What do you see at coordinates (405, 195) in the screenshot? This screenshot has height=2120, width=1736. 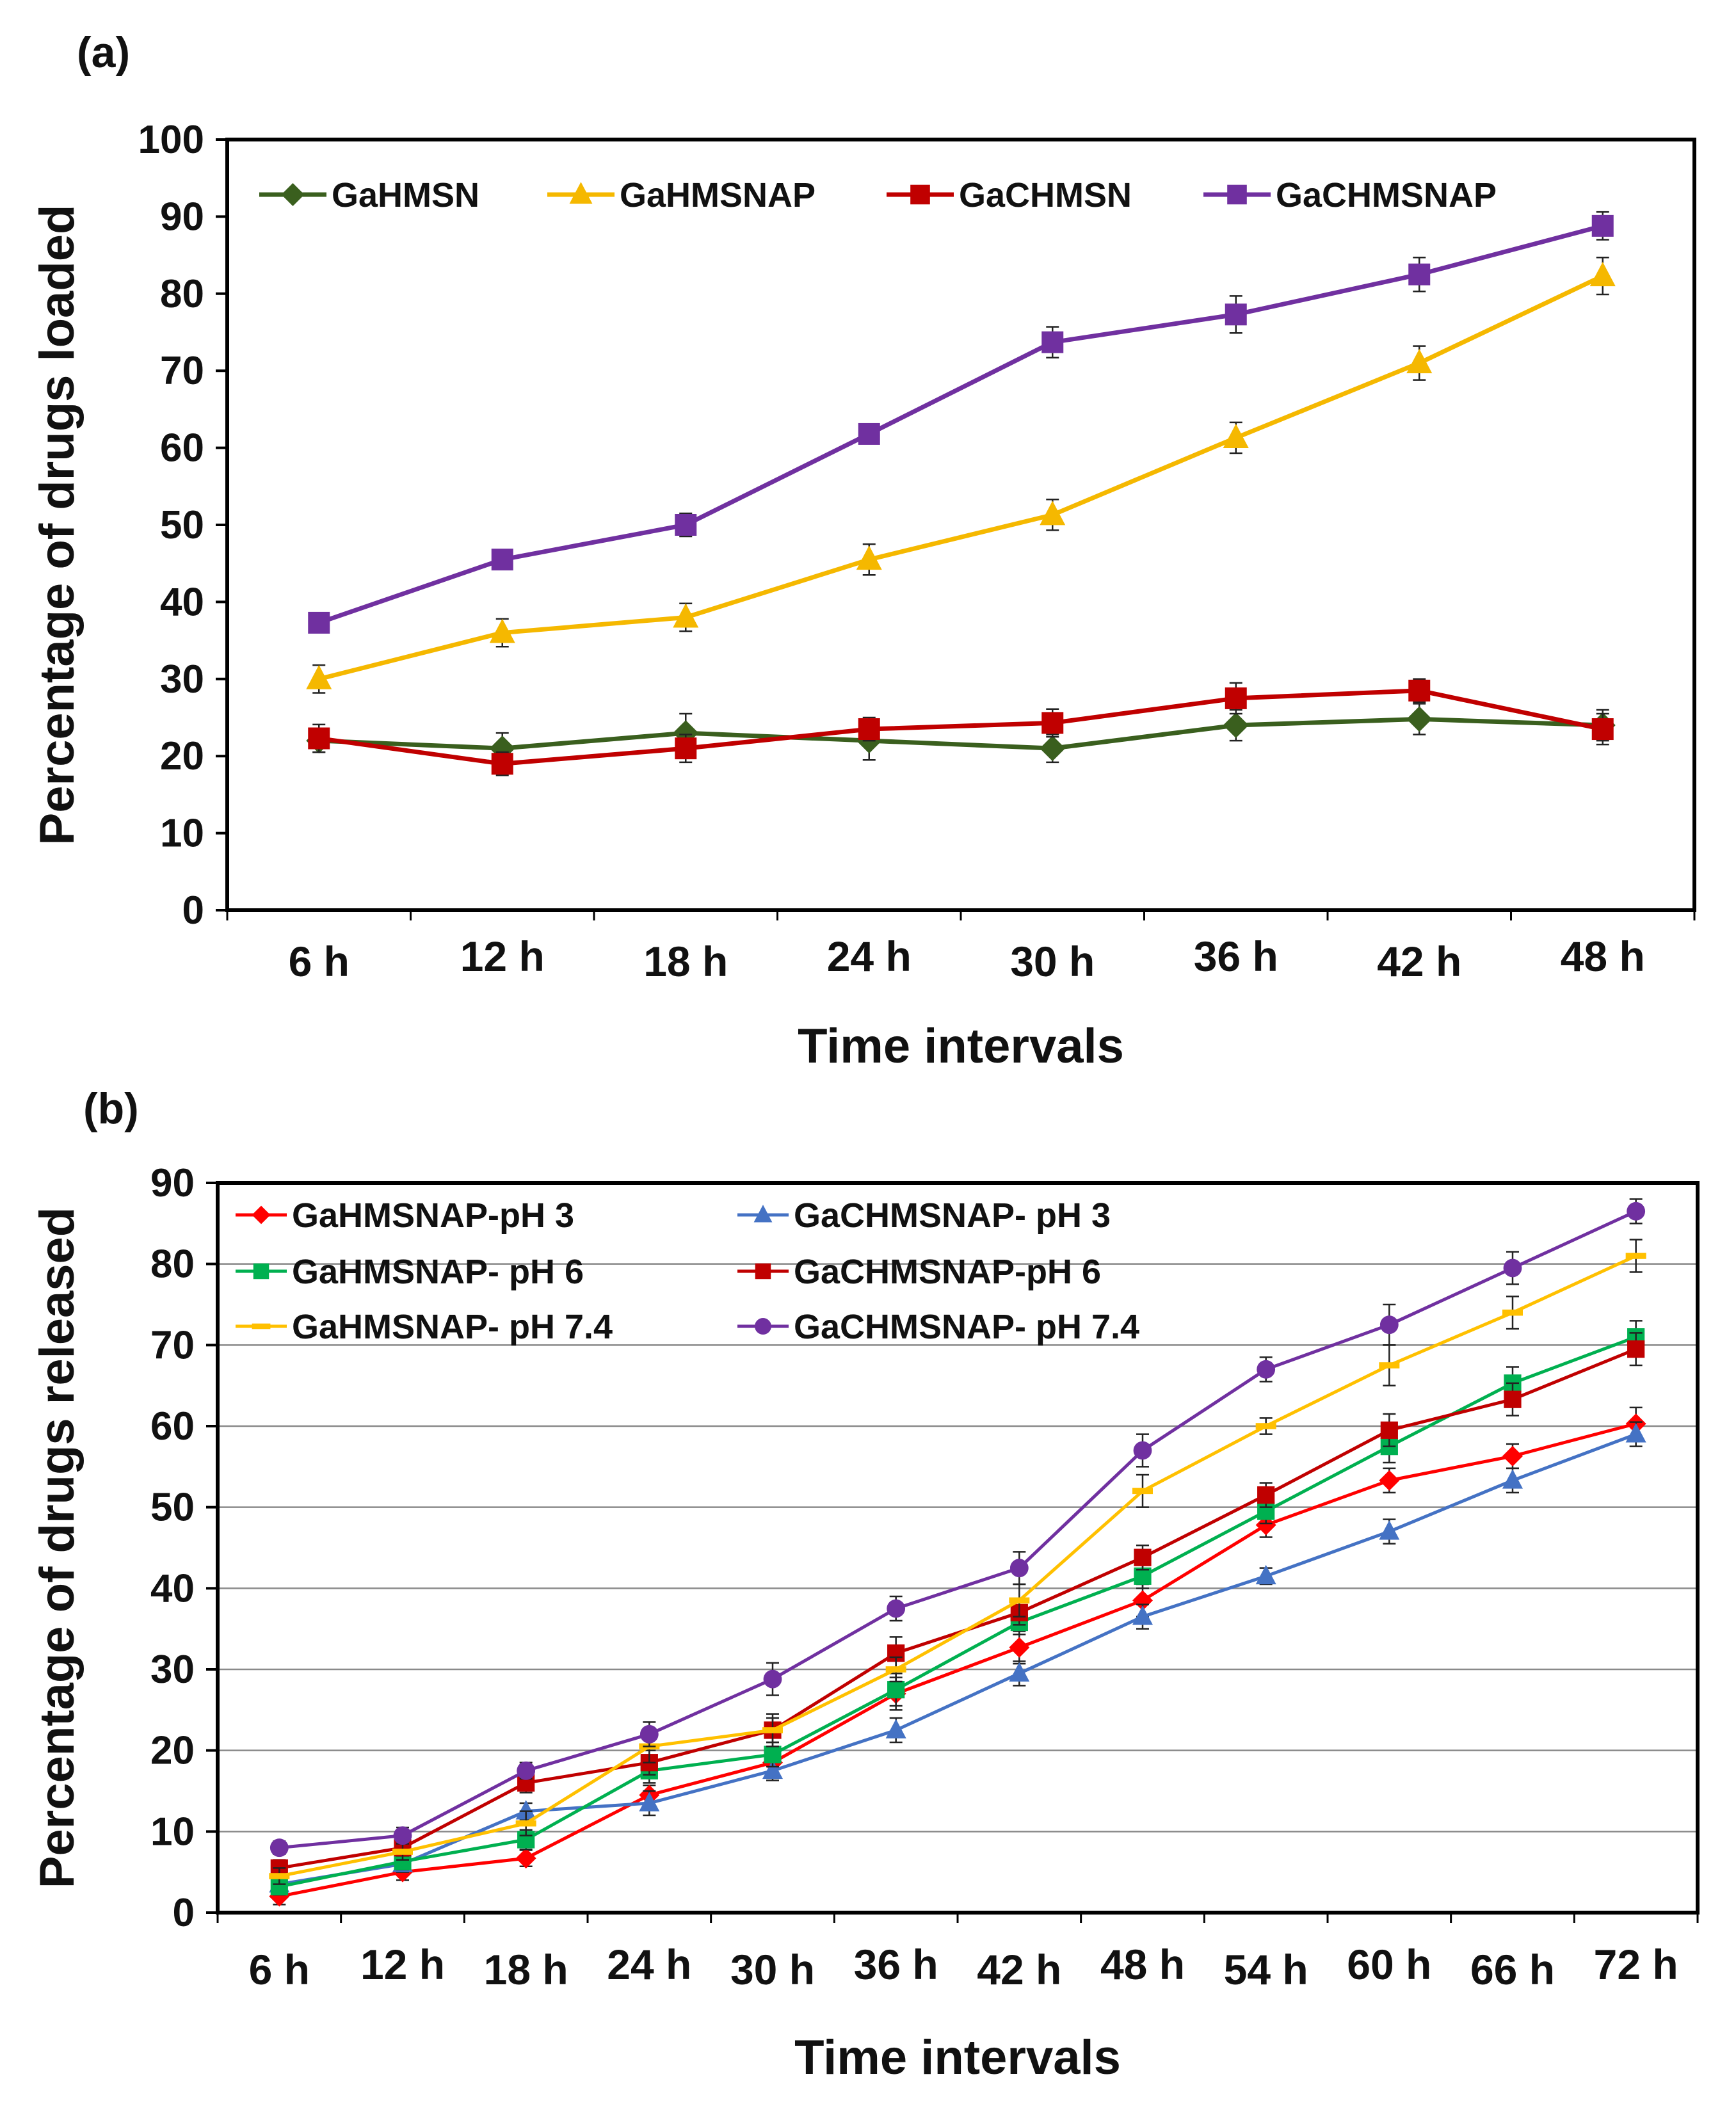 I see `legend-label: GaHMSN` at bounding box center [405, 195].